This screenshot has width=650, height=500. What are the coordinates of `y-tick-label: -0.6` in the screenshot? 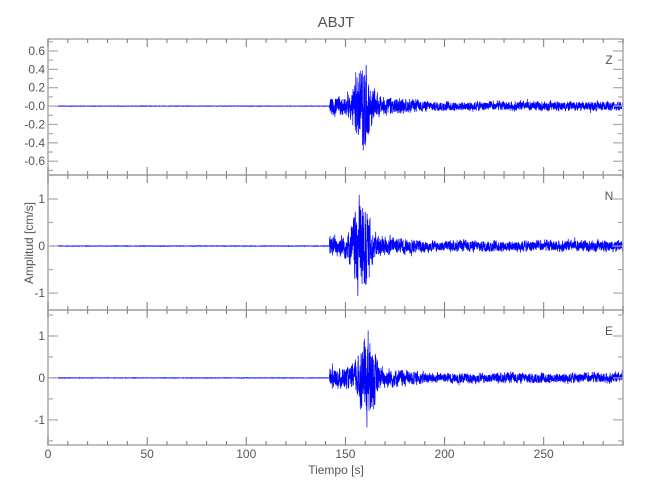 It's located at (34, 161).